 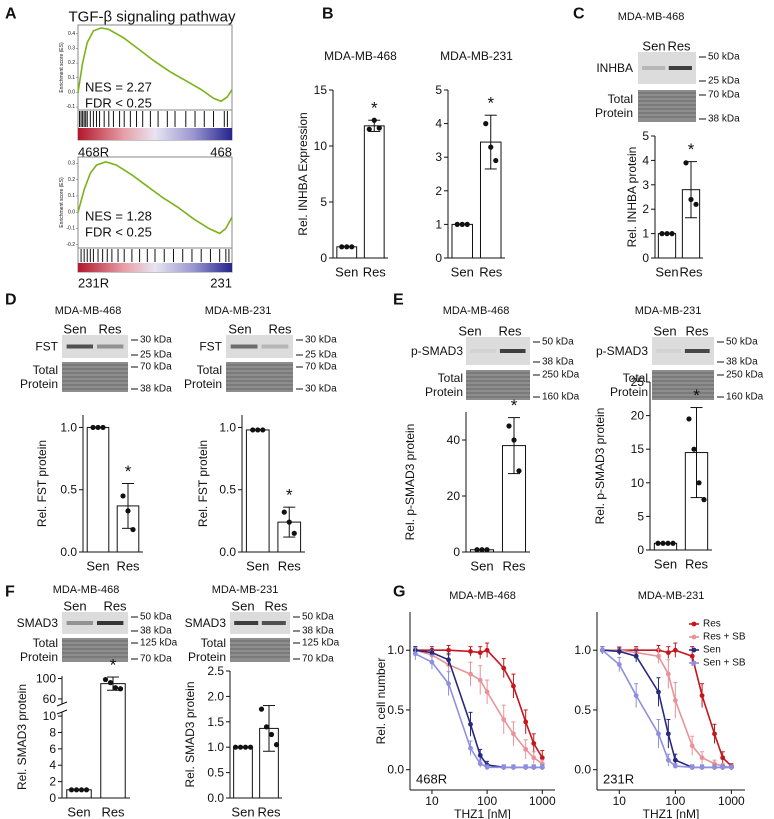 I want to click on chart-title: MDA-MB-468, so click(x=360, y=56).